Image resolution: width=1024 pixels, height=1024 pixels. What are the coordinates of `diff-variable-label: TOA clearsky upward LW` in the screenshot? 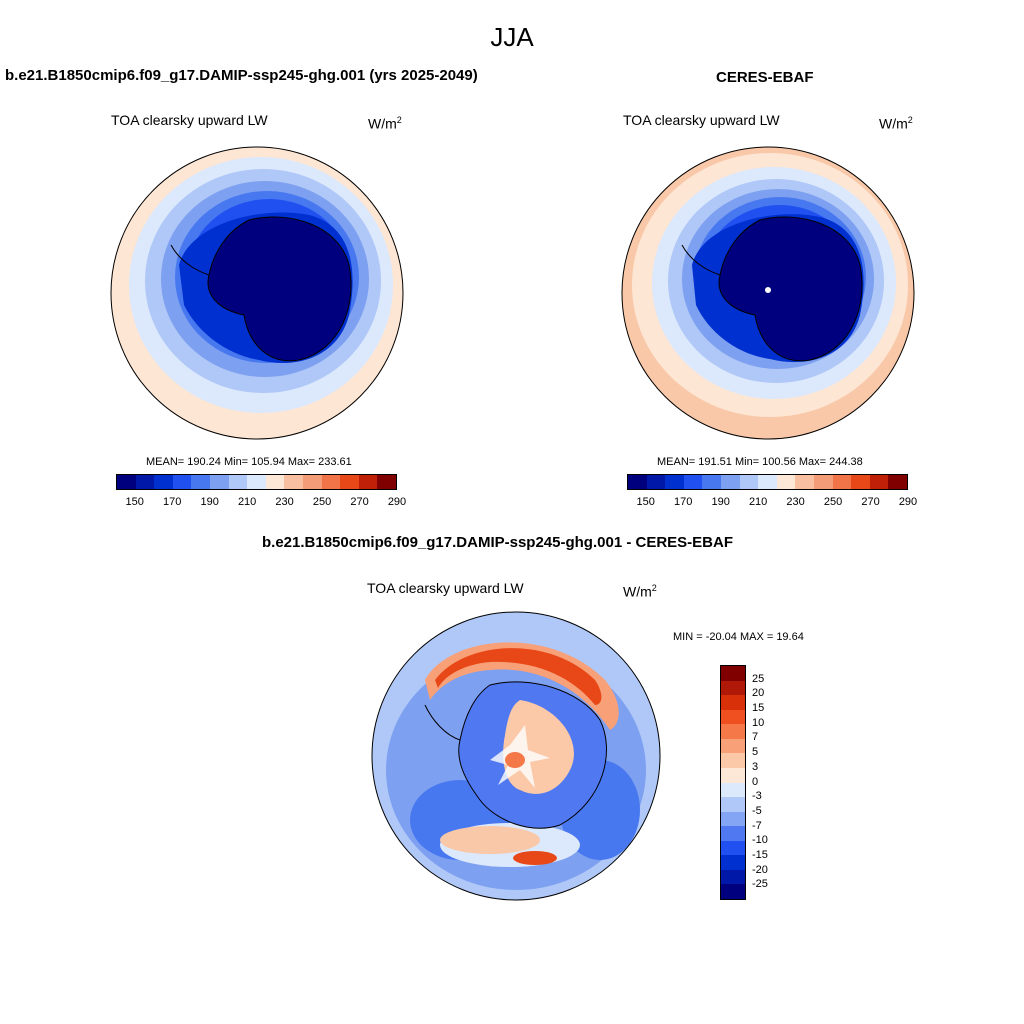 It's located at (445, 588).